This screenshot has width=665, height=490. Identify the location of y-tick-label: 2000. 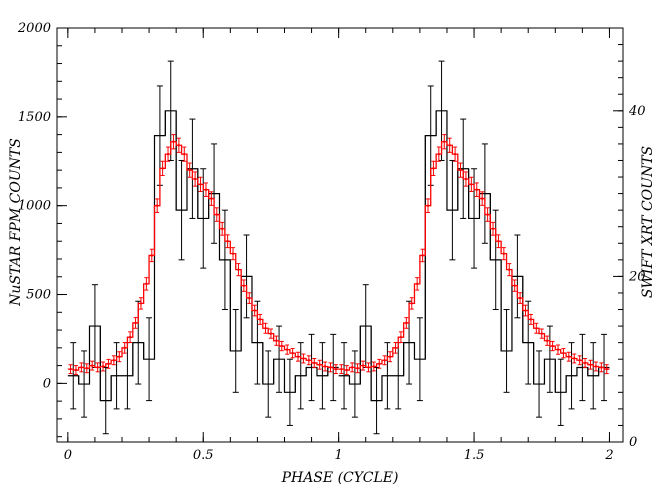
(34, 28).